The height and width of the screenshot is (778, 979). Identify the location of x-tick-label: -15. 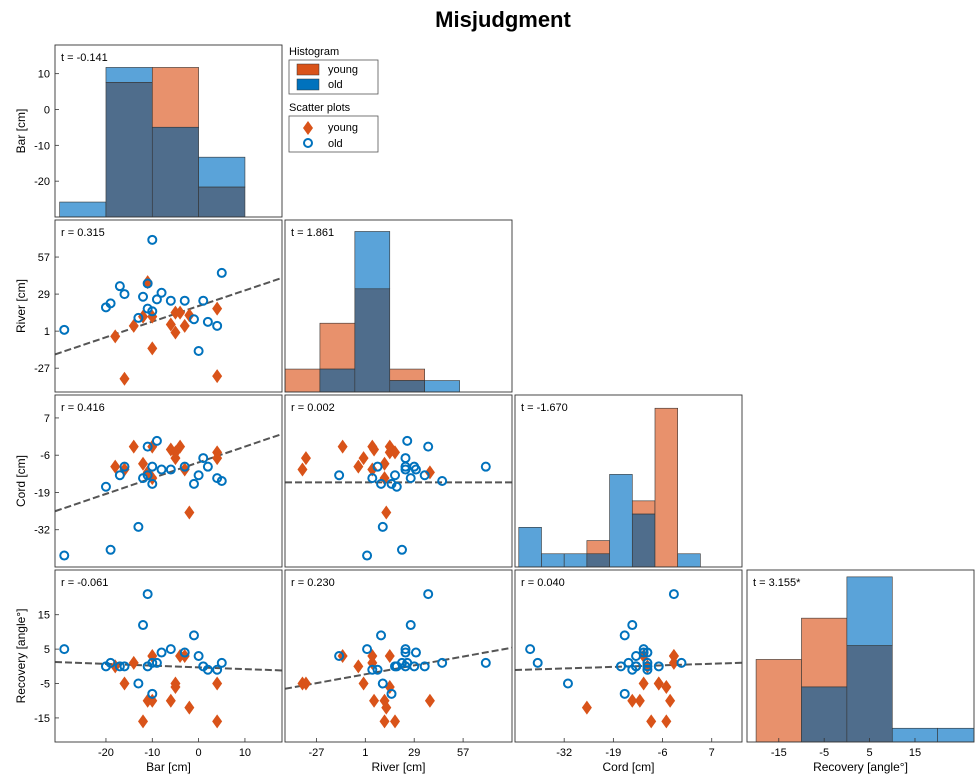
(779, 753).